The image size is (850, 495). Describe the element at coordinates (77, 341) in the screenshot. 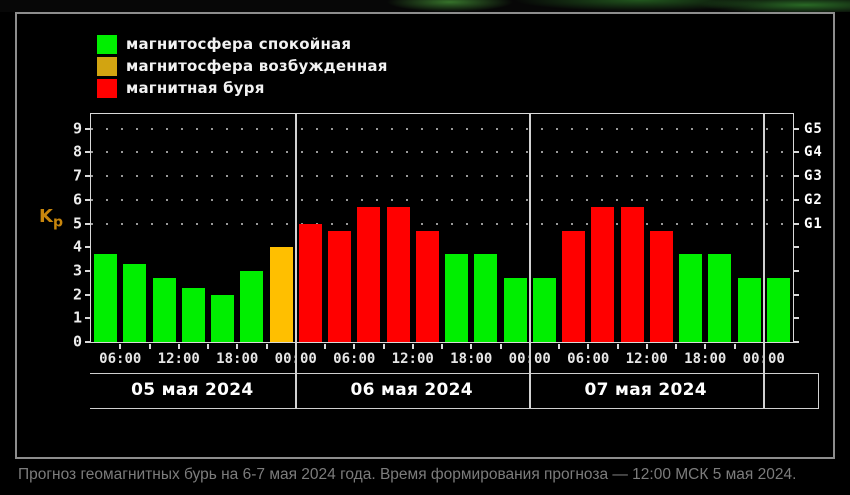

I see `y-tick-label: 0` at that location.